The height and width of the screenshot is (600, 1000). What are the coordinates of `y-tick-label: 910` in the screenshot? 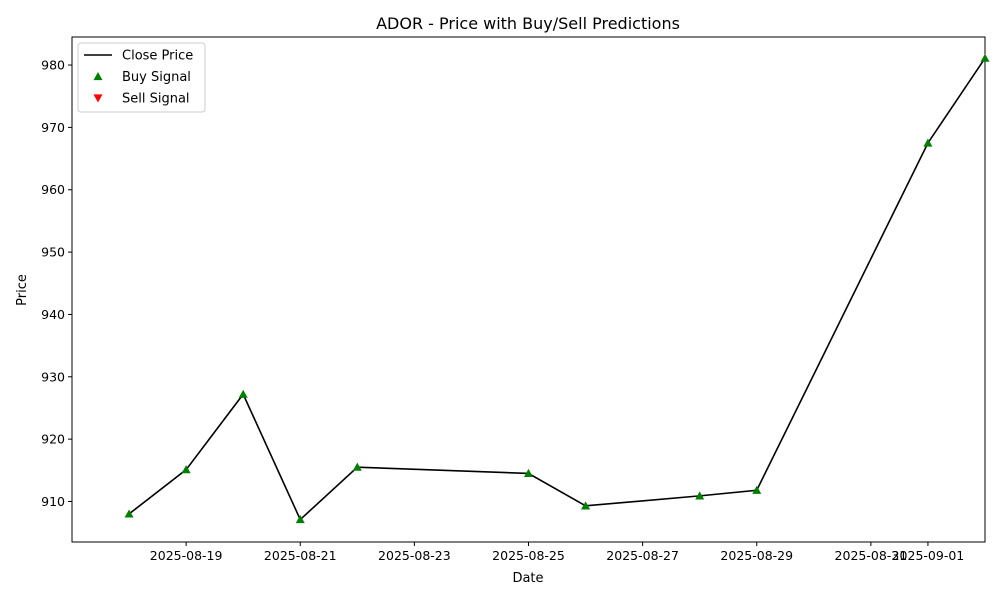 It's located at (53, 501).